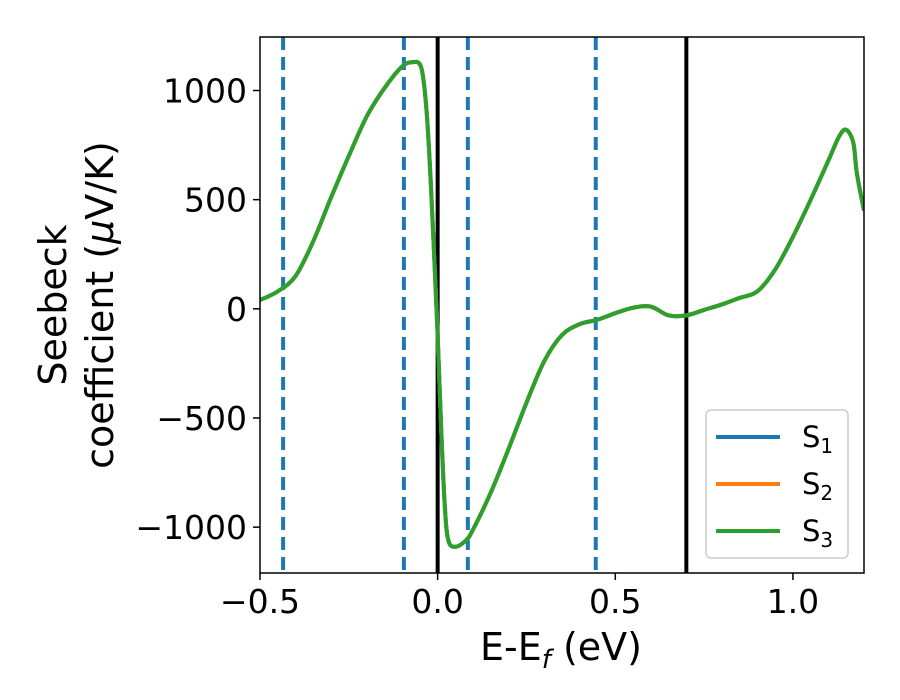  Describe the element at coordinates (260, 601) in the screenshot. I see `x-tick-label: −0.5` at that location.